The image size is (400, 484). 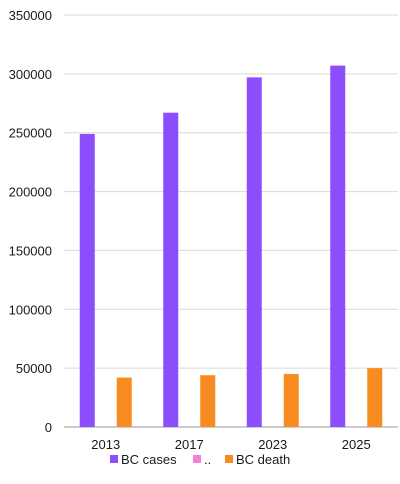 What do you see at coordinates (171, 270) in the screenshot?
I see `bar-bc-cases-2017` at bounding box center [171, 270].